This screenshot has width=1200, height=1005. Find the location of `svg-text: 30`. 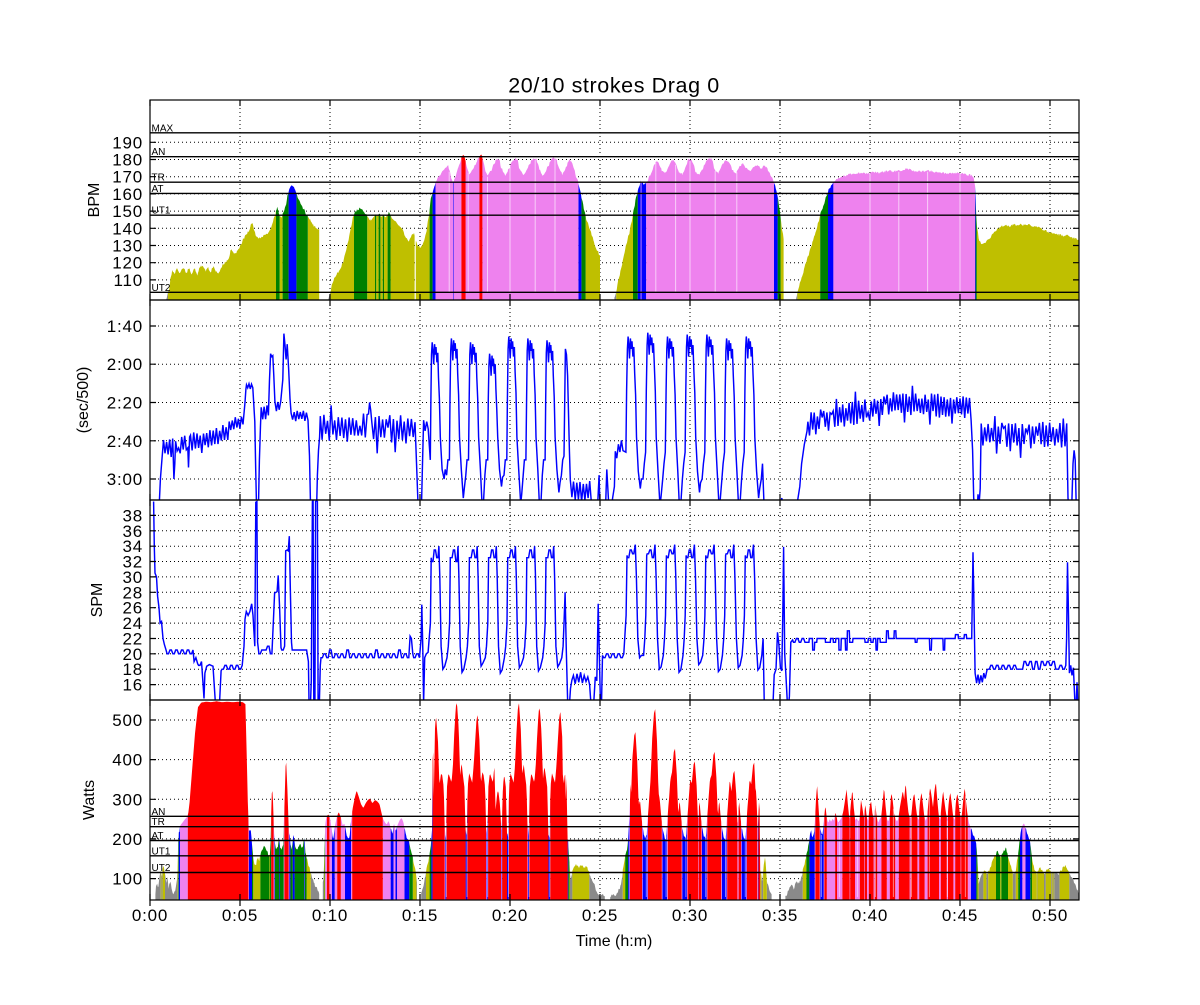

svg-text: 30 is located at coordinates (132, 577).